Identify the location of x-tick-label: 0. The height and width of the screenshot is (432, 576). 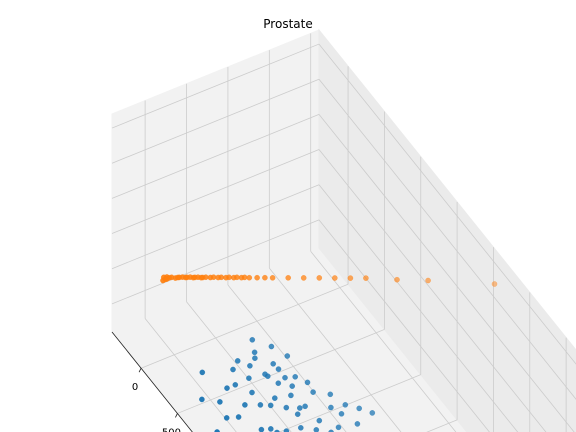
(135, 387).